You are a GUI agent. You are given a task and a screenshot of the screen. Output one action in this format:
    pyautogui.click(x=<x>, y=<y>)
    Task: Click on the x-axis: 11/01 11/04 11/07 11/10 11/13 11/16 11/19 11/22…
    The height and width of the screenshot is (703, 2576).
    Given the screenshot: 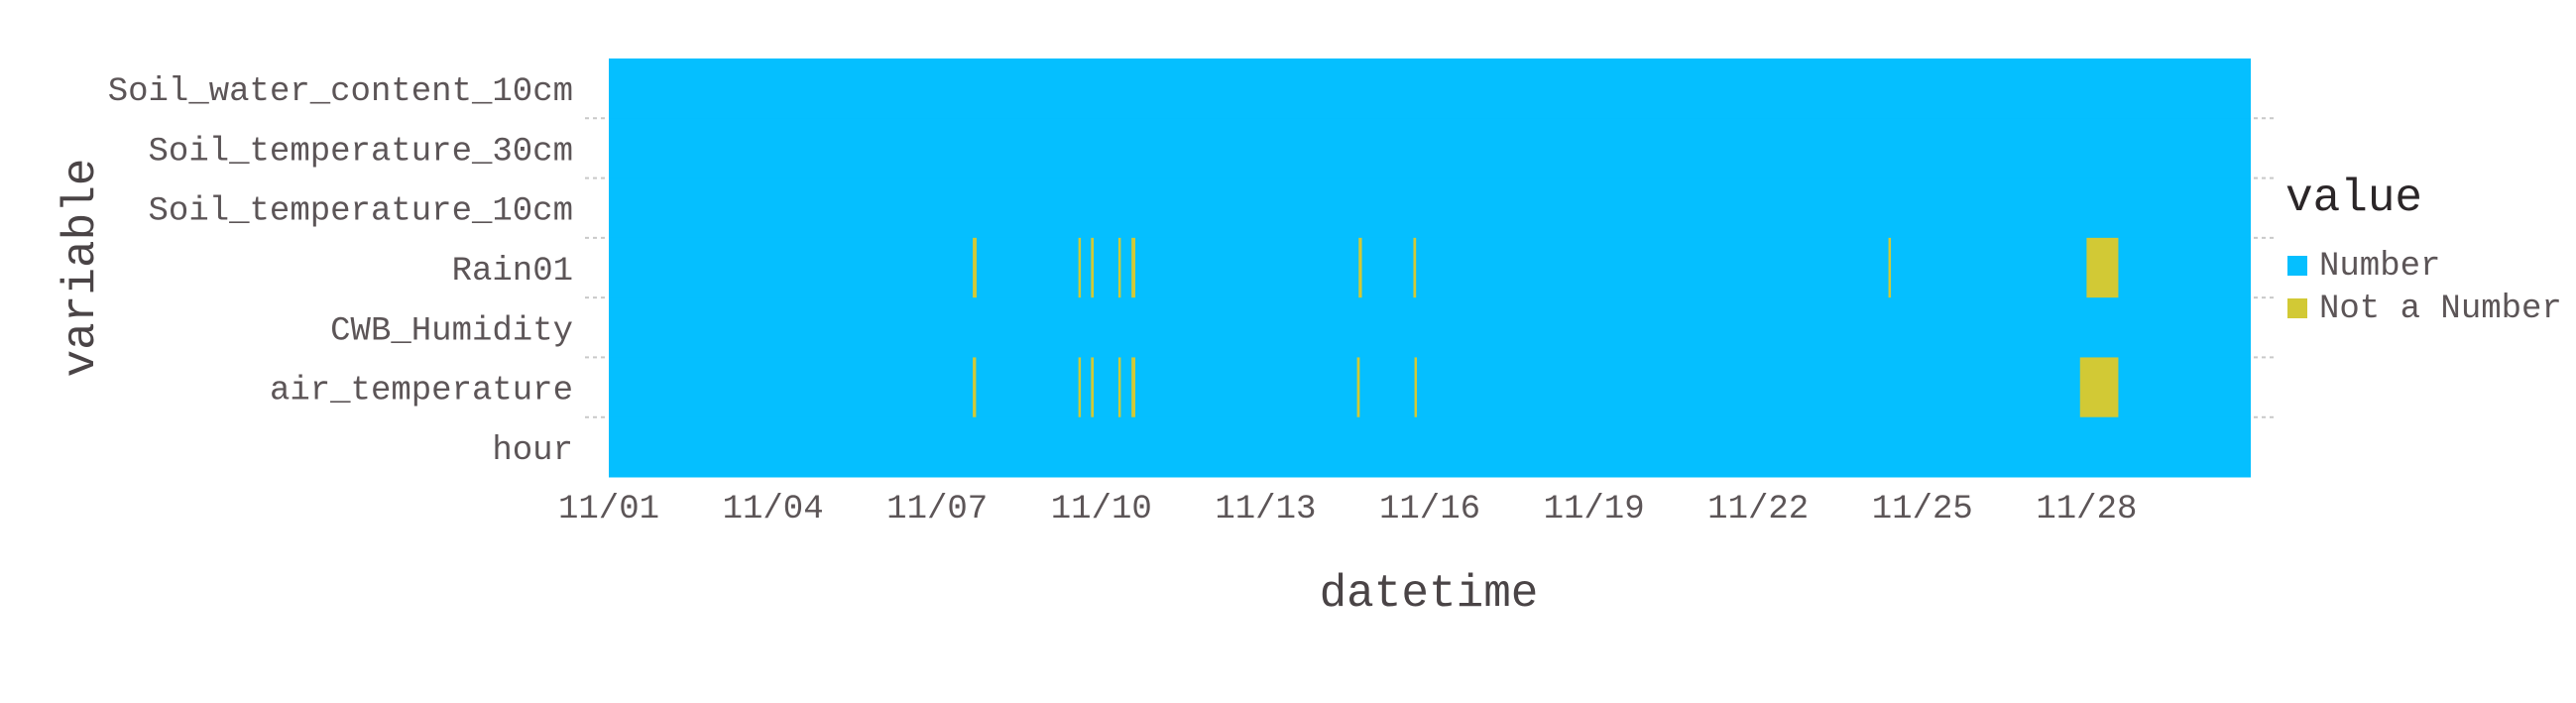 What is the action you would take?
    pyautogui.click(x=1348, y=509)
    